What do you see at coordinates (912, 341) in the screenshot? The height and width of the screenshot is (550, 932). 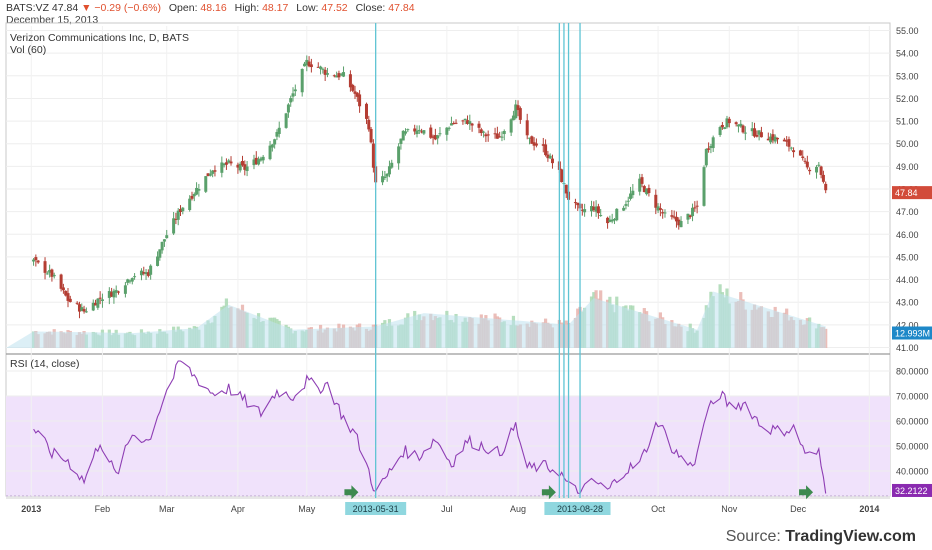 I see `value-tags: 47.84 12.993M 32.2122` at bounding box center [912, 341].